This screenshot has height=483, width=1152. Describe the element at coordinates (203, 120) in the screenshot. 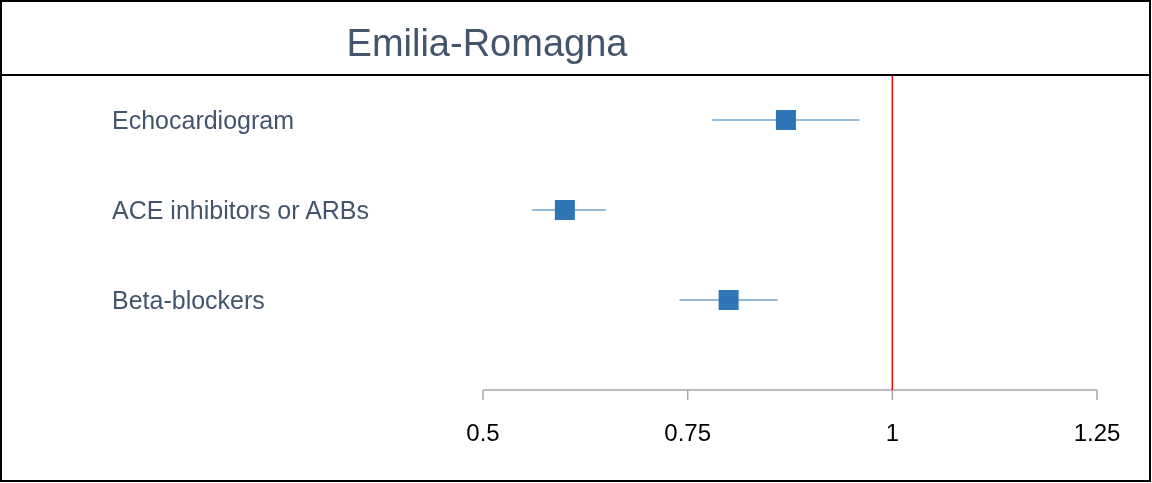

I see `y-tick-label: Echocardiogram` at that location.